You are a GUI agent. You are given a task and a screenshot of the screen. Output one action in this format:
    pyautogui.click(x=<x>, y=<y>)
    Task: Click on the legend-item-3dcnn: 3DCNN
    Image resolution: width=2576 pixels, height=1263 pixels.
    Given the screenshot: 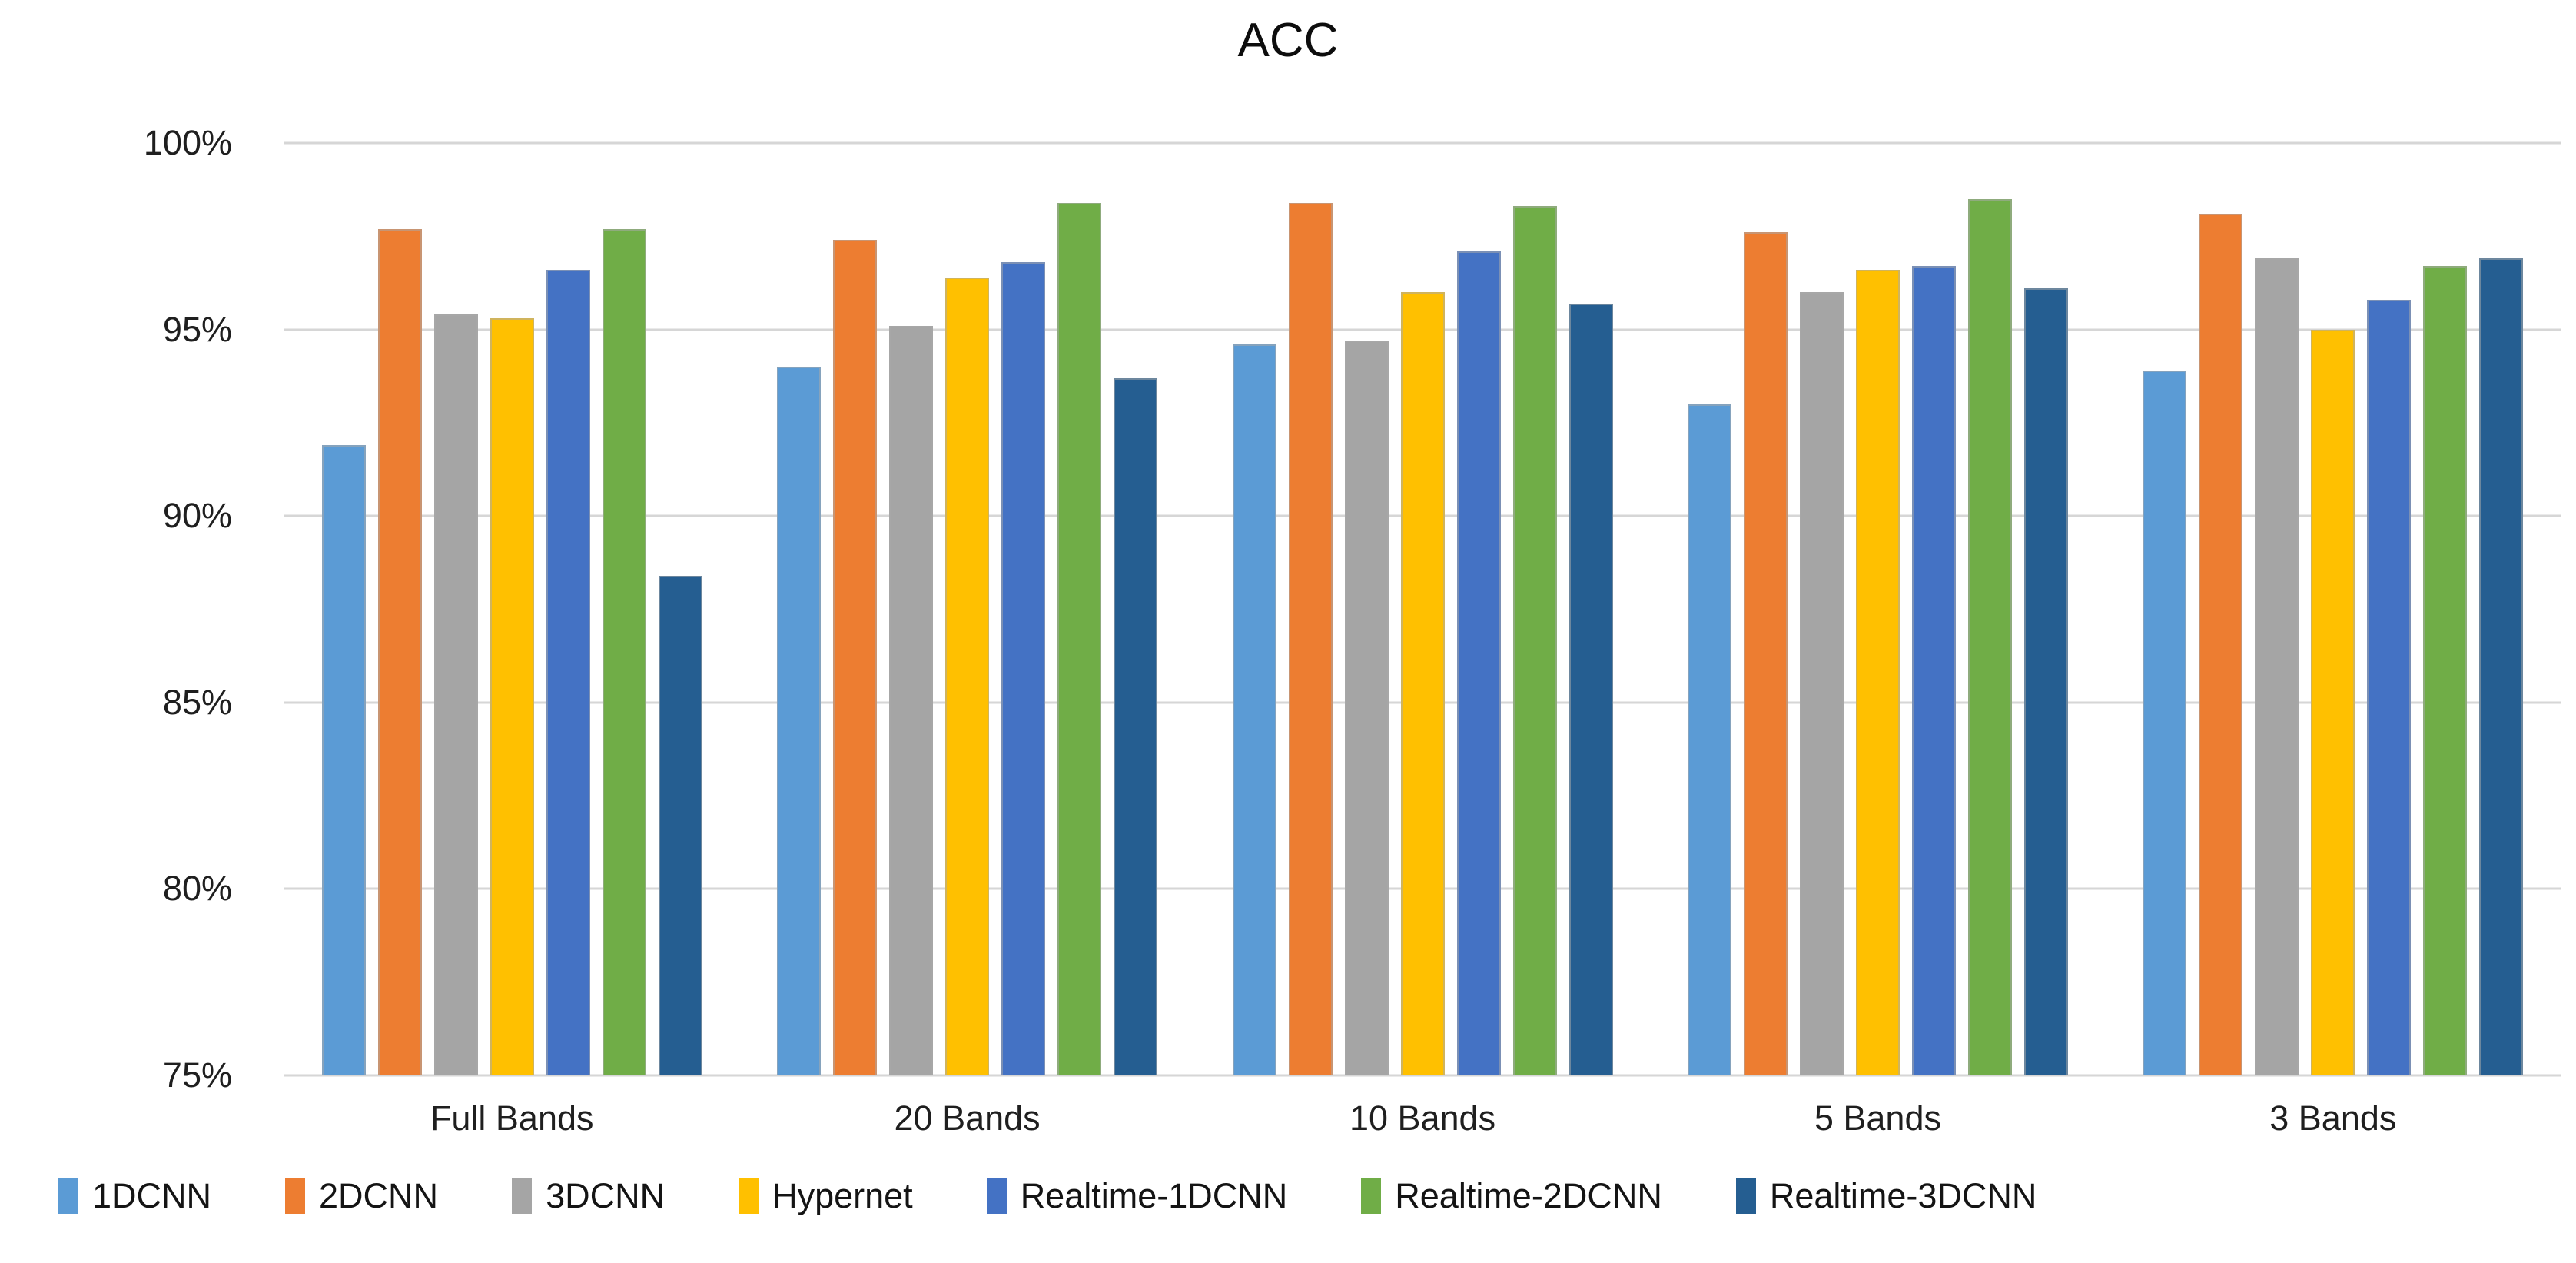 What is the action you would take?
    pyautogui.click(x=588, y=1196)
    